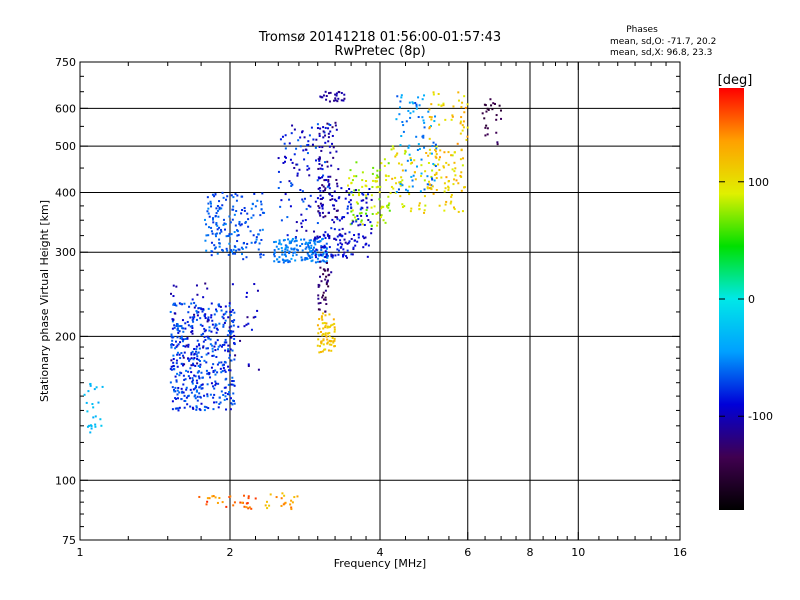 This screenshot has width=800, height=600. What do you see at coordinates (380, 552) in the screenshot?
I see `x-tick-label: 4` at bounding box center [380, 552].